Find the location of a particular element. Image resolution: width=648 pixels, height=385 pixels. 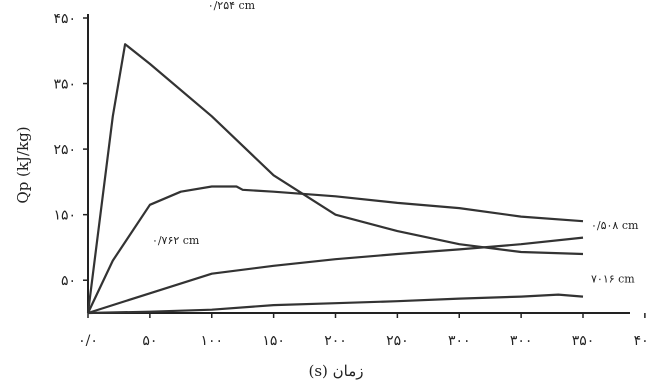

series-label-0: ۰/۲۵۴ cm is located at coordinates (232, 6).